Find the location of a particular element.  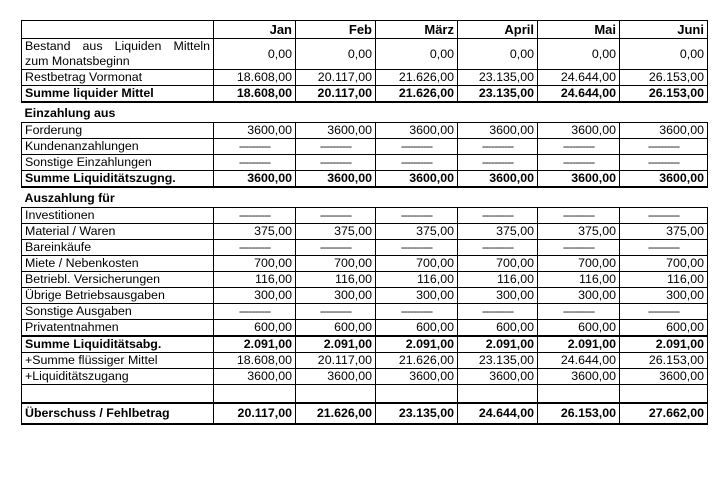

row-label: Bareinkäufe is located at coordinates (117, 247).